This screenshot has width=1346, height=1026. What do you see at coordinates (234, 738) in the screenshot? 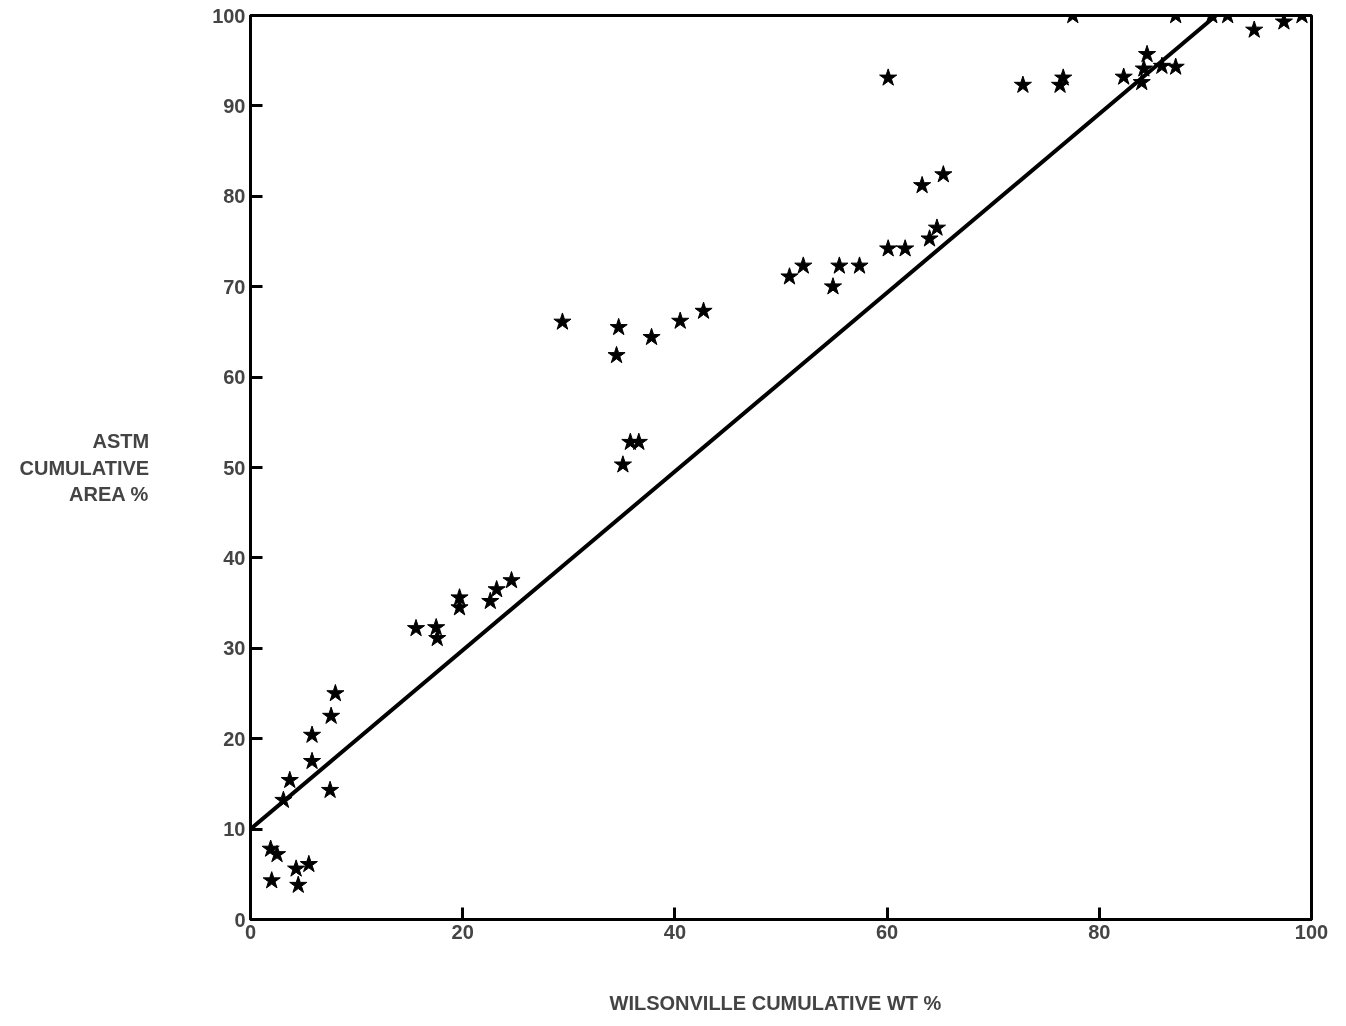
I see `y-tick-label: 20` at bounding box center [234, 738].